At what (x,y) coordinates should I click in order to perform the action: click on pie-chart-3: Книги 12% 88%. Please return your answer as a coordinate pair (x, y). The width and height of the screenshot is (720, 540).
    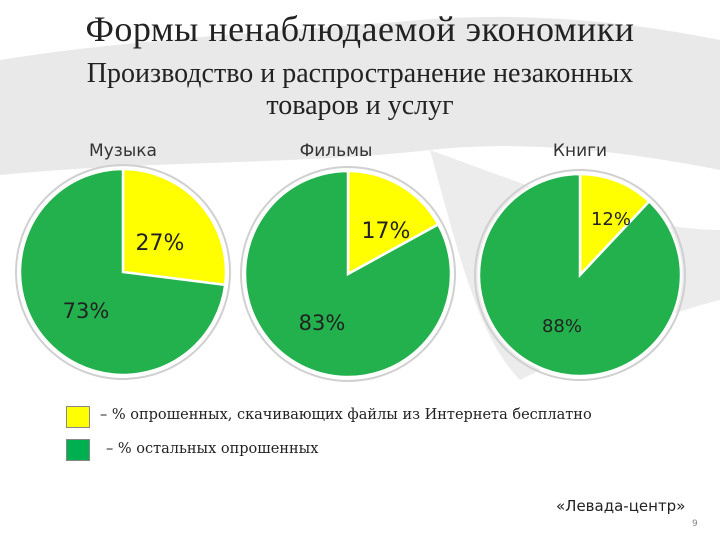
    Looking at the image, I should click on (580, 261).